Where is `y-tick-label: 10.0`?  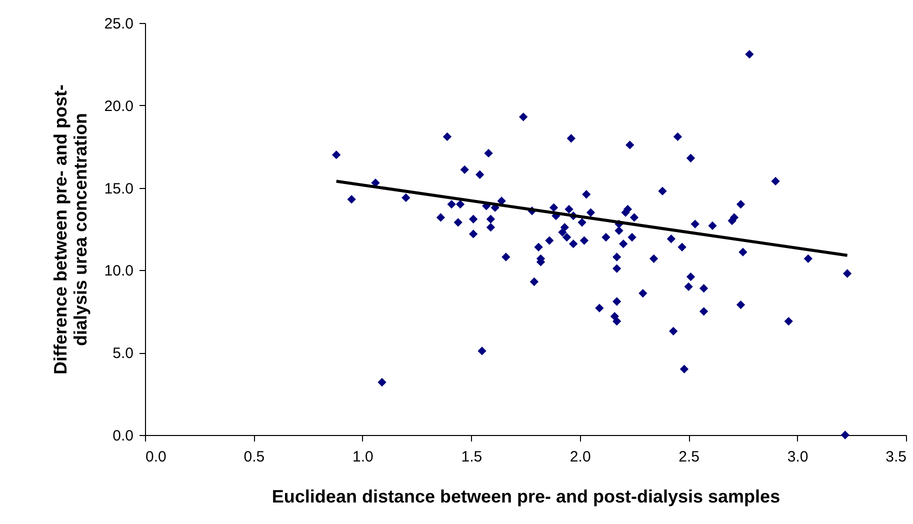 y-tick-label: 10.0 is located at coordinates (119, 271).